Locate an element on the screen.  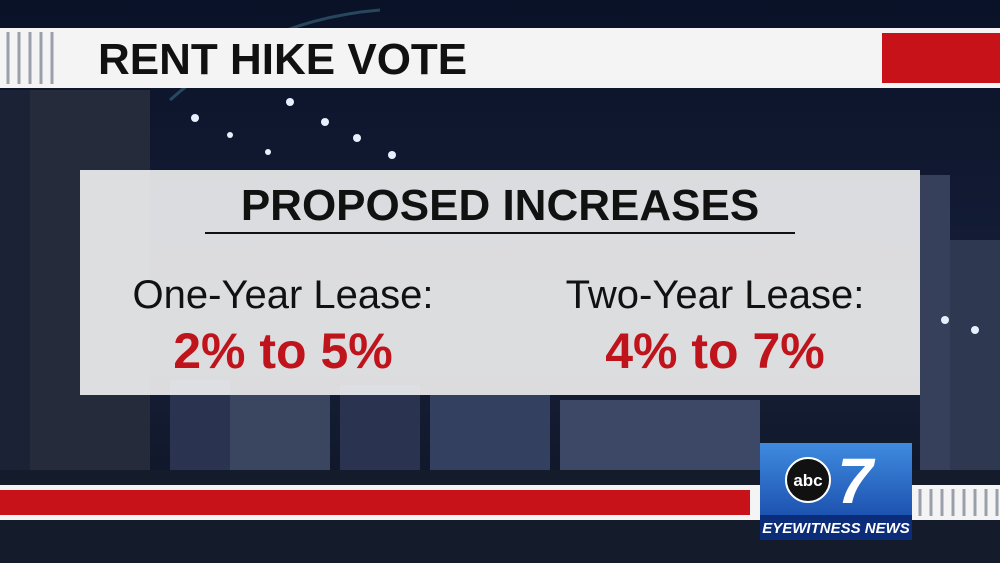
lower-accent is located at coordinates (375, 502).